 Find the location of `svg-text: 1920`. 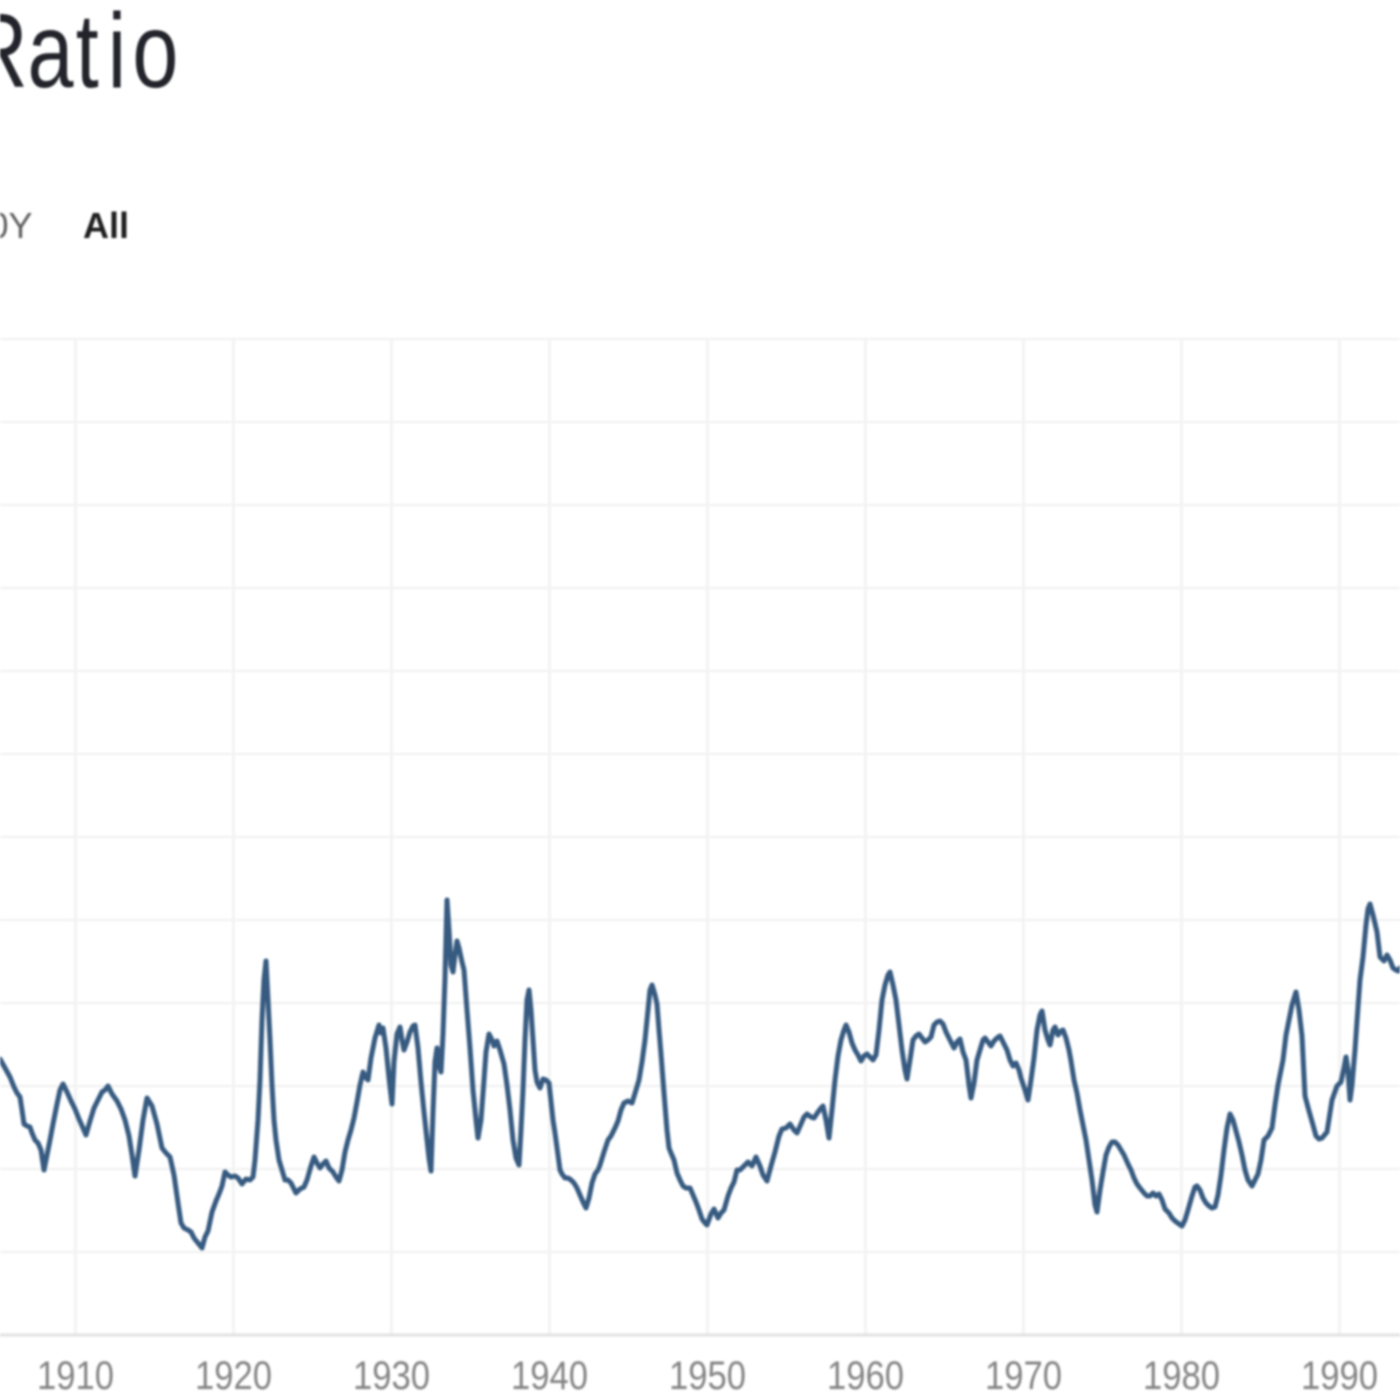

svg-text: 1920 is located at coordinates (233, 1376).